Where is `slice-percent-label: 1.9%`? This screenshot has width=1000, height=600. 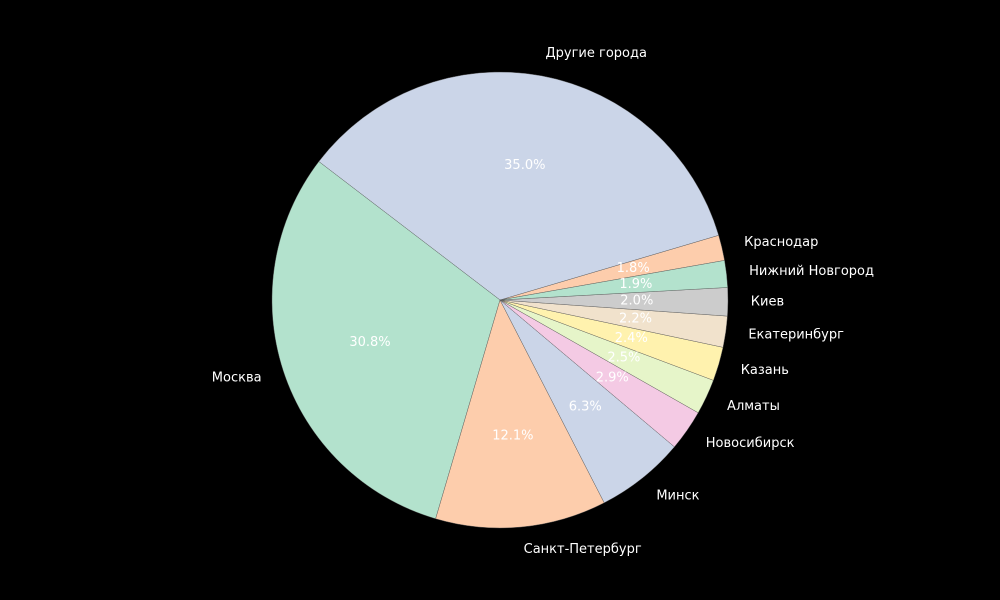 slice-percent-label: 1.9% is located at coordinates (635, 284).